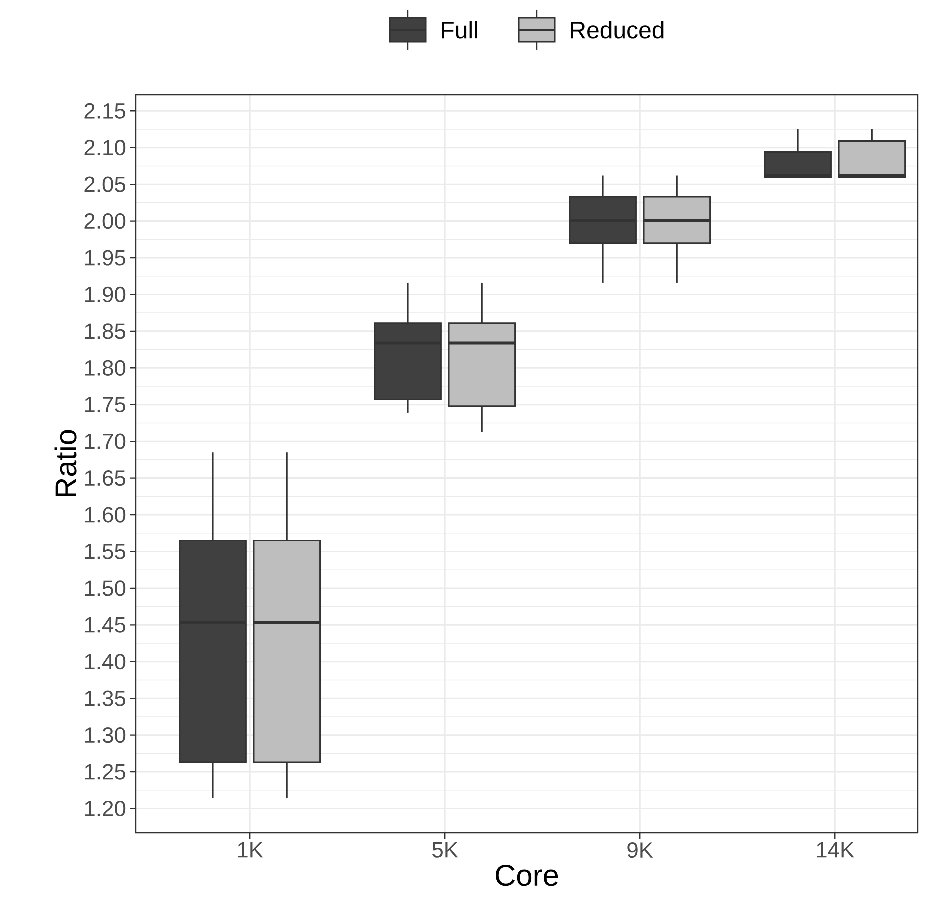  Describe the element at coordinates (835, 850) in the screenshot. I see `x-tick-label: 14K` at that location.